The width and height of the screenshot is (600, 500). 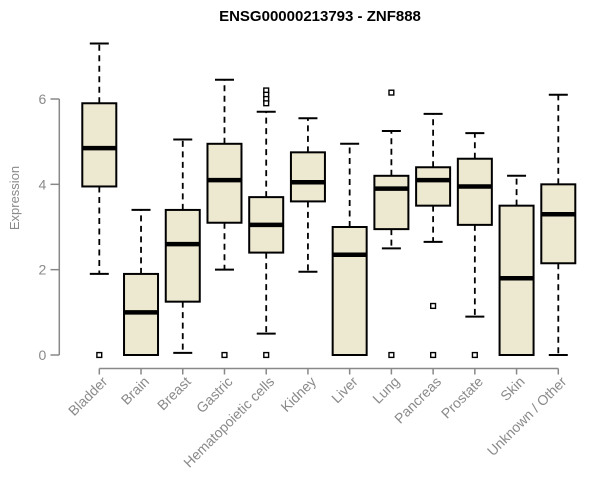 I want to click on box-liver, so click(x=349, y=290).